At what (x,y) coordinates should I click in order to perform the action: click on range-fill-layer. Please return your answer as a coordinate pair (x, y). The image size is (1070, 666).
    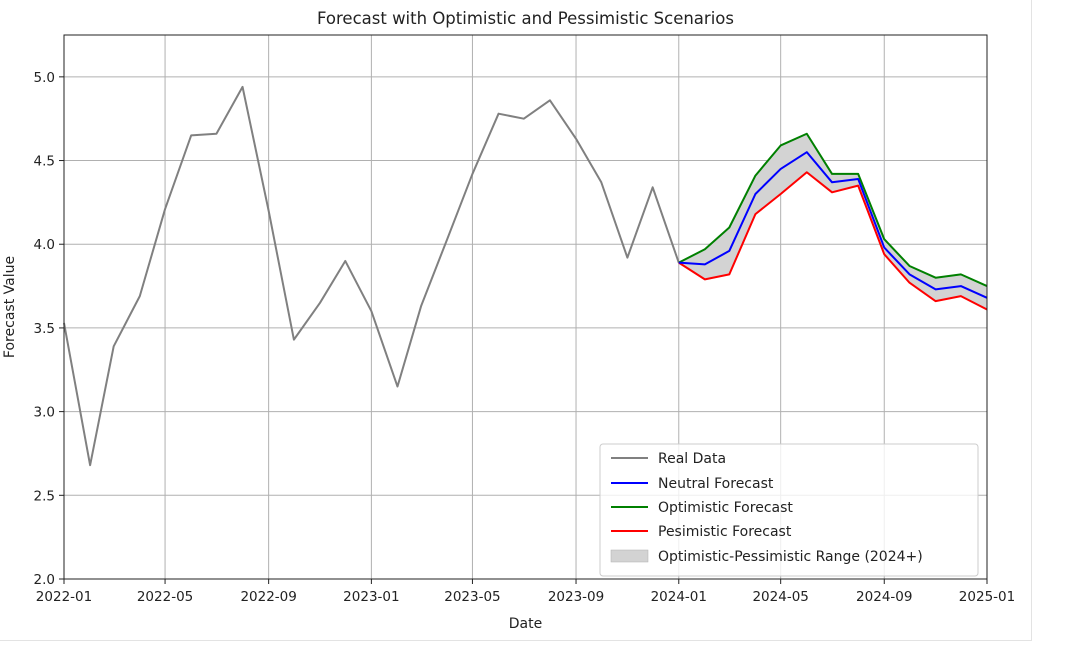
    Looking at the image, I should click on (832, 221).